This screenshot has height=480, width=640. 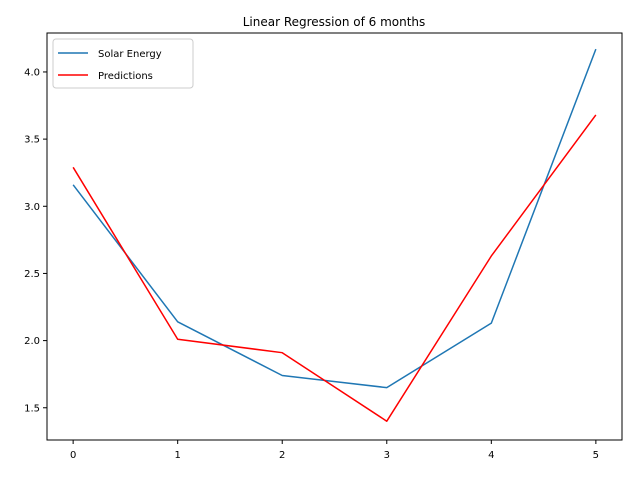 I want to click on y-tick-label: 1.5, so click(x=32, y=408).